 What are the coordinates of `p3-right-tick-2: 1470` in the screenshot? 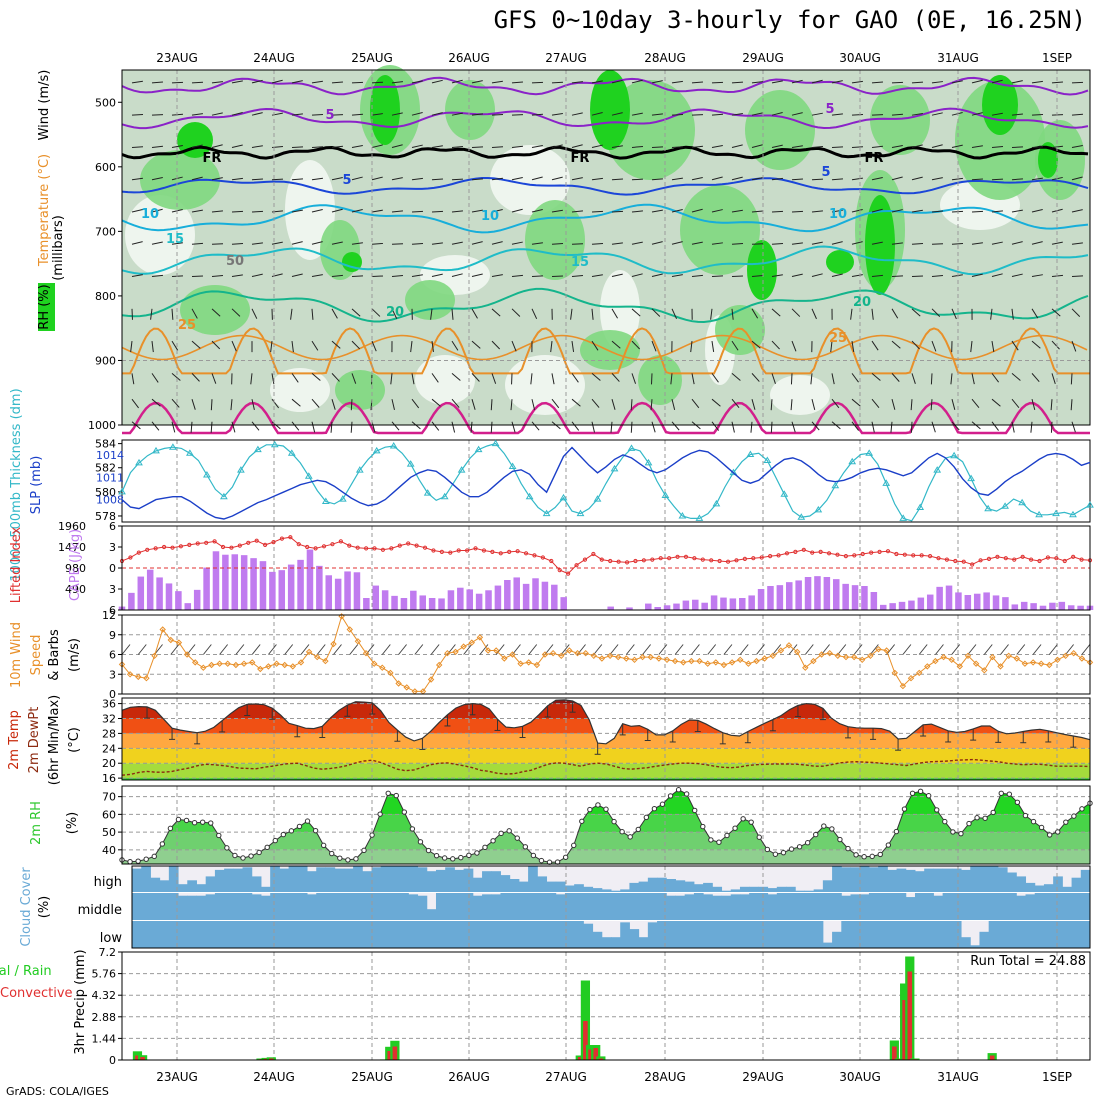 It's located at (72, 547).